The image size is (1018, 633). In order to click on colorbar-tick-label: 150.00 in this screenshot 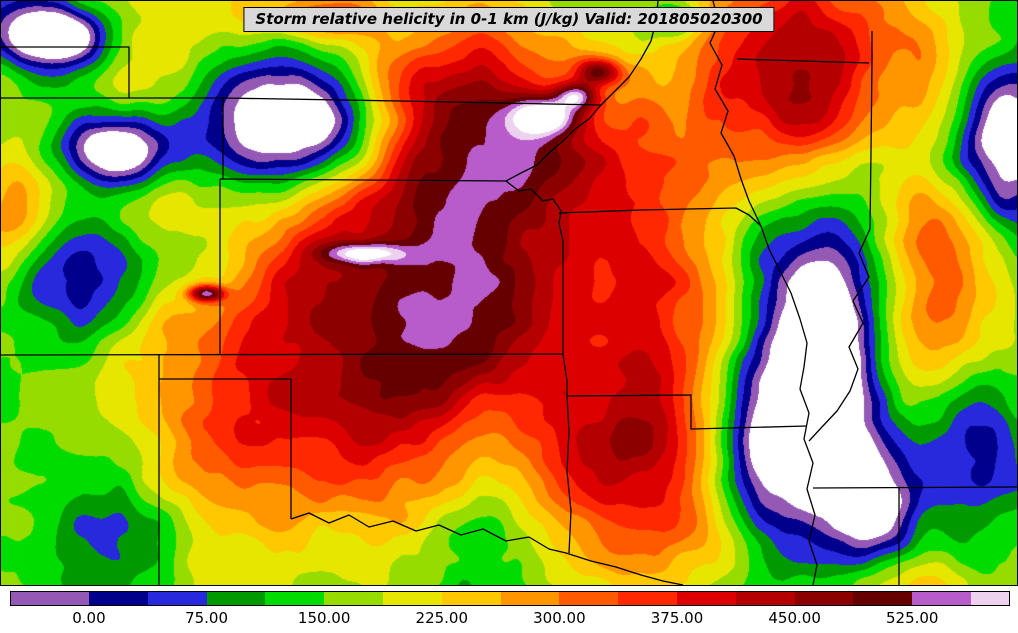, I will do `click(324, 618)`.